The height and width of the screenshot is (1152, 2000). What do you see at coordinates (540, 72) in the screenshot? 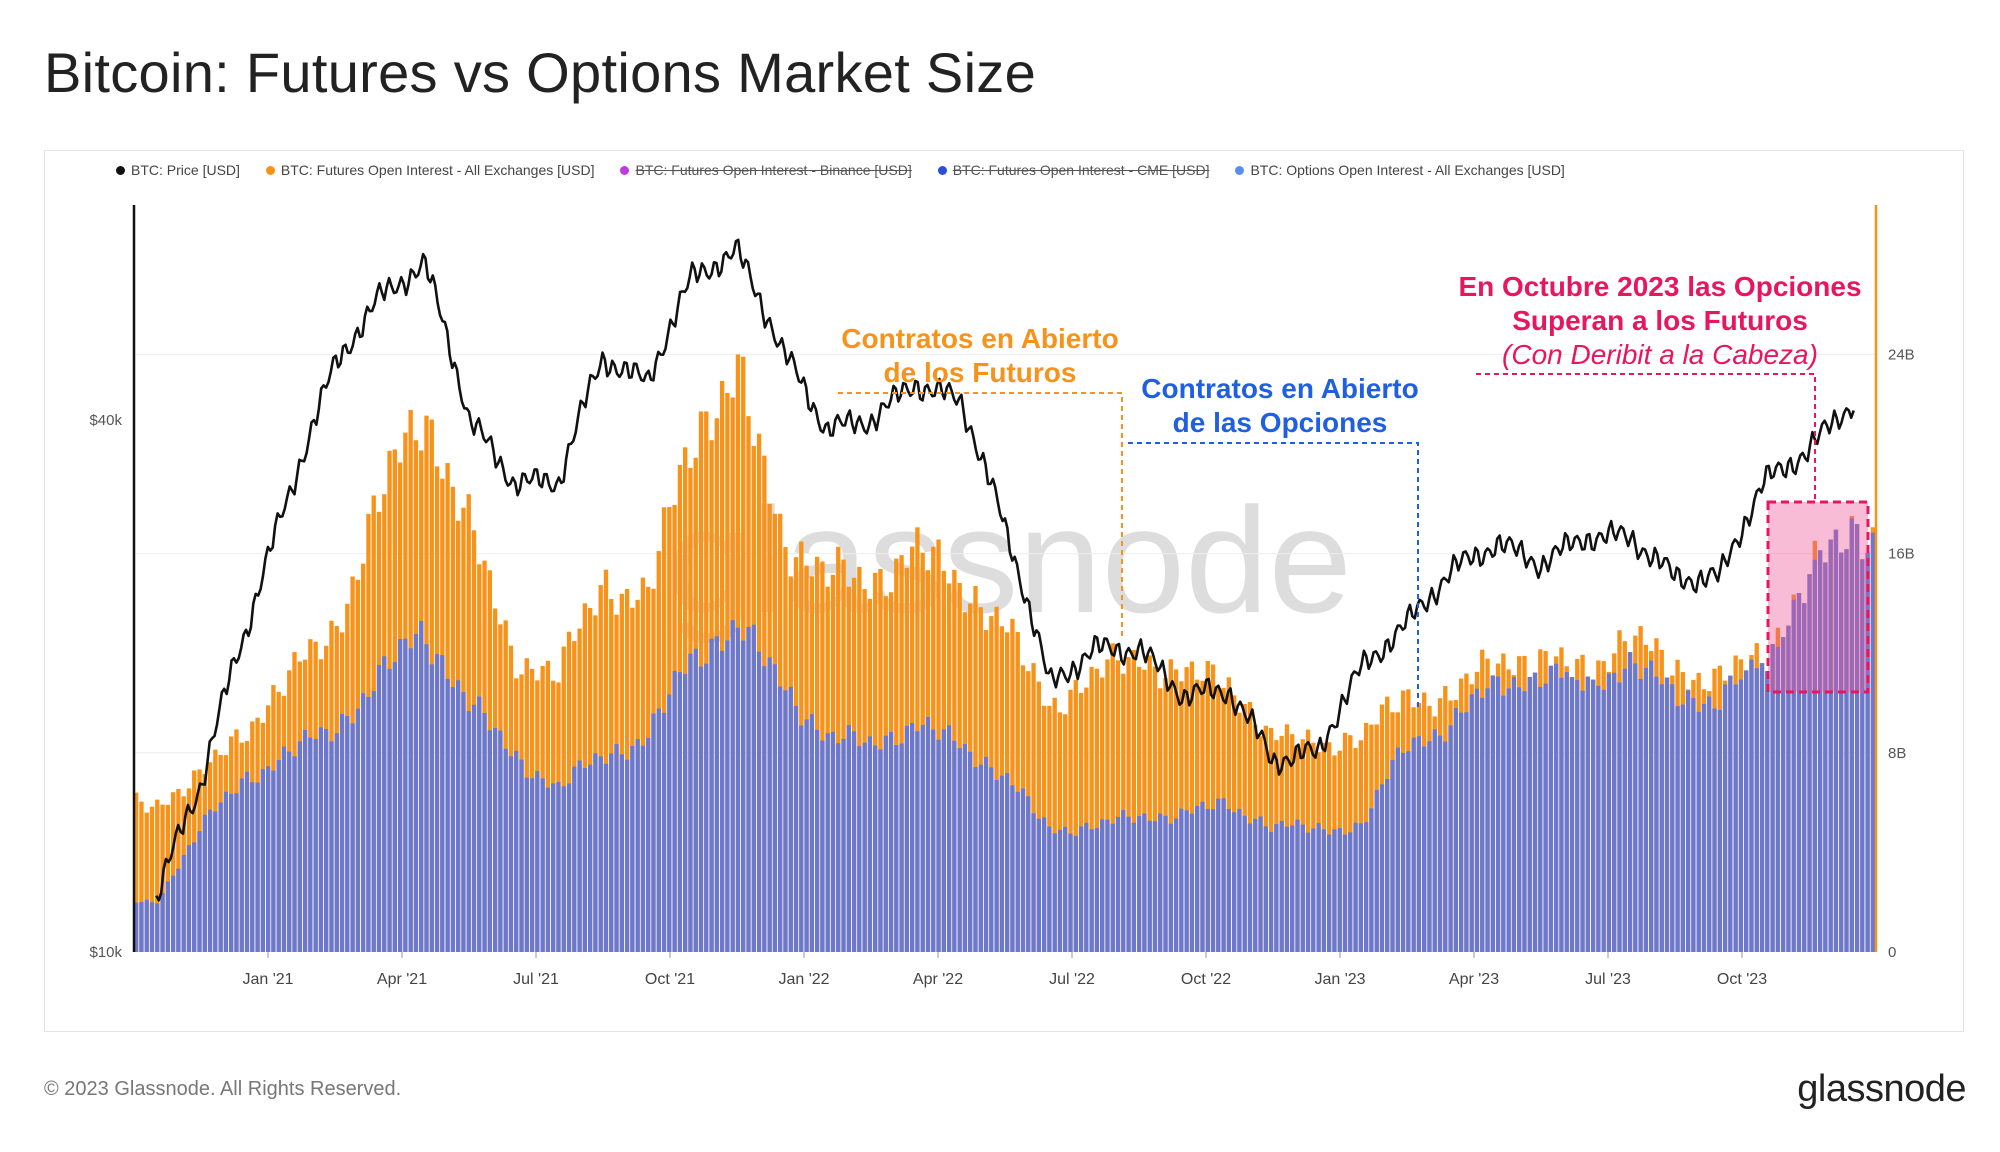
I see `chart-title: Bitcoin: Futures vs Options Market Size` at bounding box center [540, 72].